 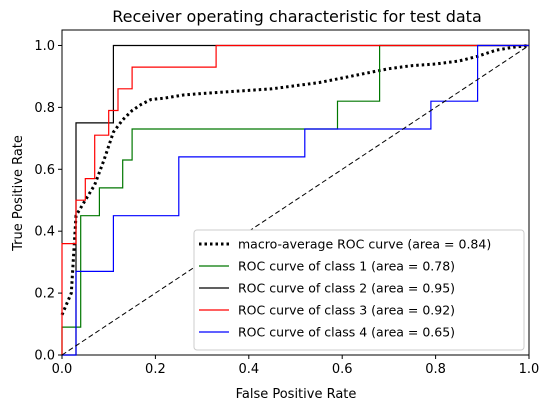 I want to click on legend-label: ROC curve of class 2 (area = 0.95), so click(x=346, y=288).